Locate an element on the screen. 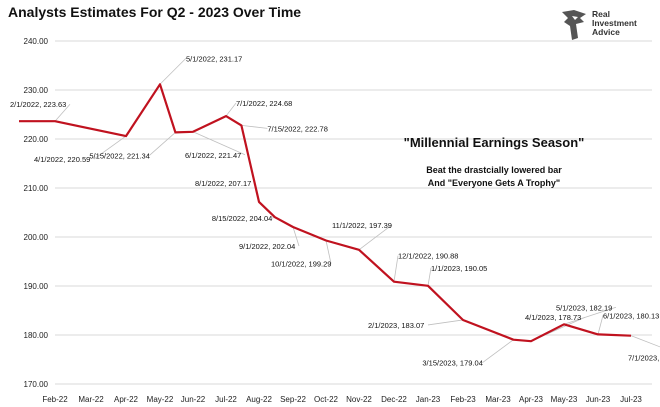  annotation-title: "Millennial Earnings Season" is located at coordinates (494, 142).